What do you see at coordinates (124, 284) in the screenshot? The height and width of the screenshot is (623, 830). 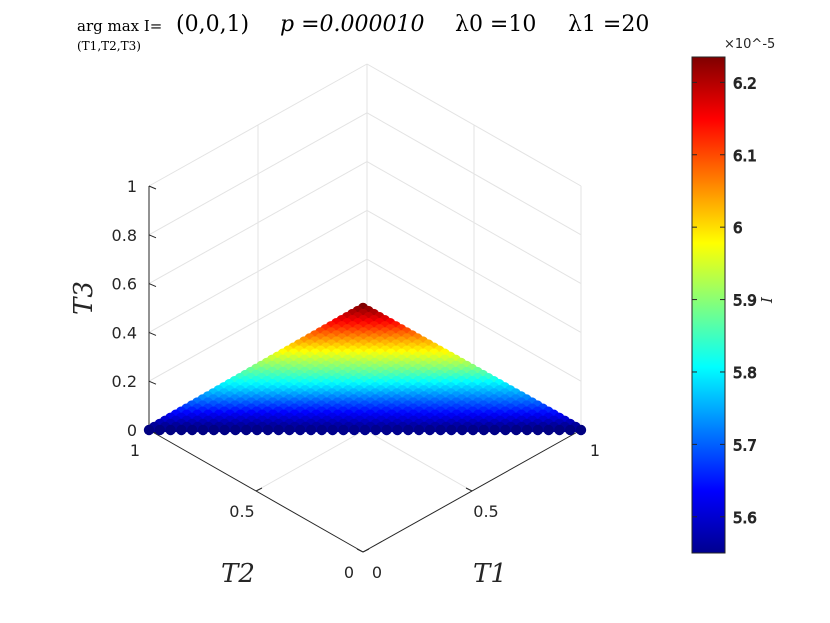 I see `tick-label-t3: 0.6` at bounding box center [124, 284].